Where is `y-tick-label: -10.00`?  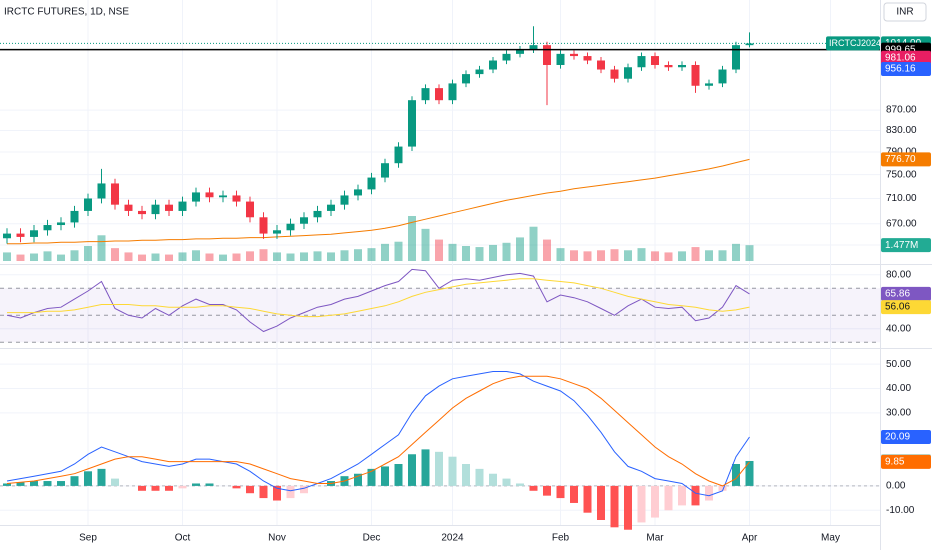 y-tick-label: -10.00 is located at coordinates (900, 510).